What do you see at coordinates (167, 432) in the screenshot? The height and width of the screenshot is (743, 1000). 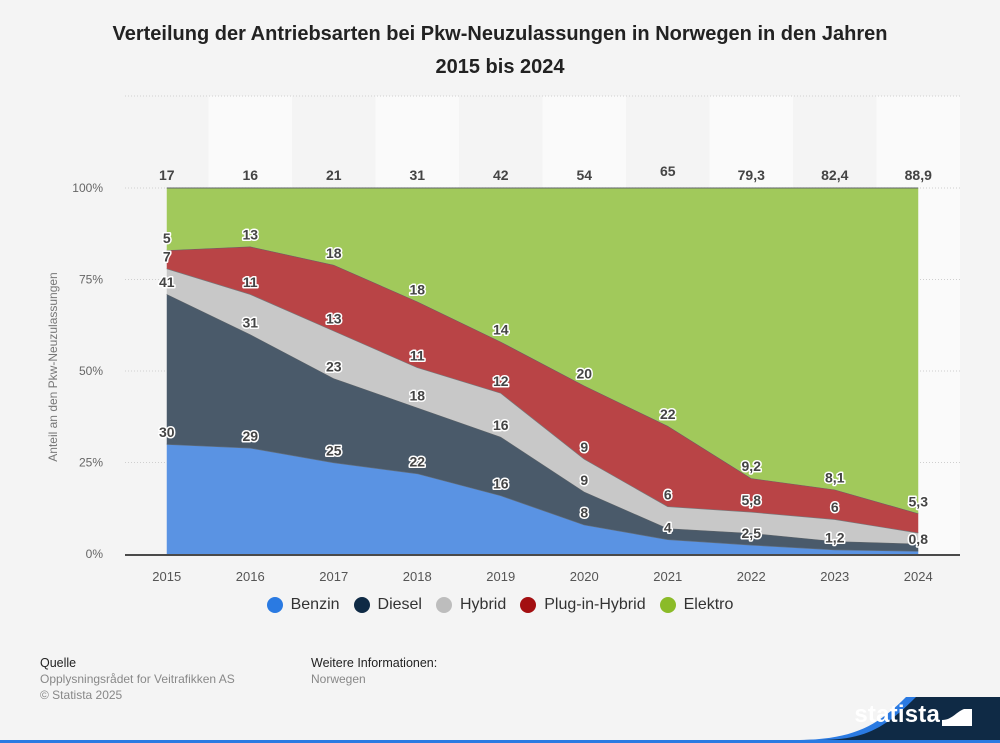 I see `data-label-benzin: 30` at bounding box center [167, 432].